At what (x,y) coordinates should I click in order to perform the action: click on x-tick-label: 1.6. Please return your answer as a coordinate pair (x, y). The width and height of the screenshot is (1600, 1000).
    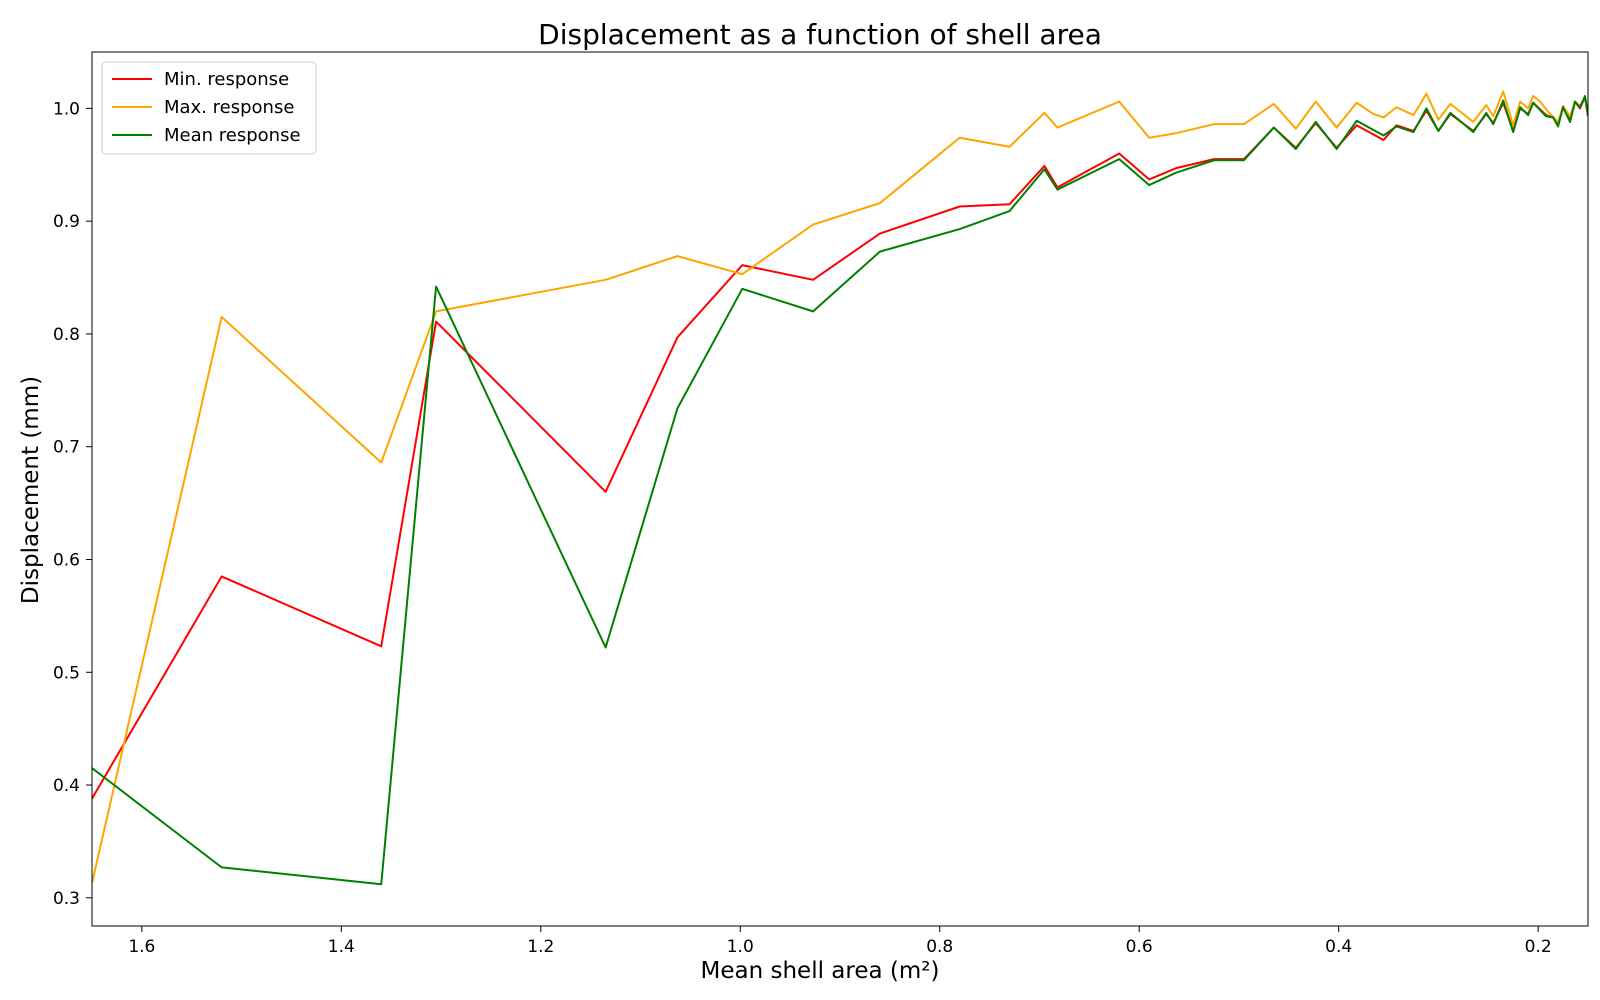
    Looking at the image, I should click on (141, 947).